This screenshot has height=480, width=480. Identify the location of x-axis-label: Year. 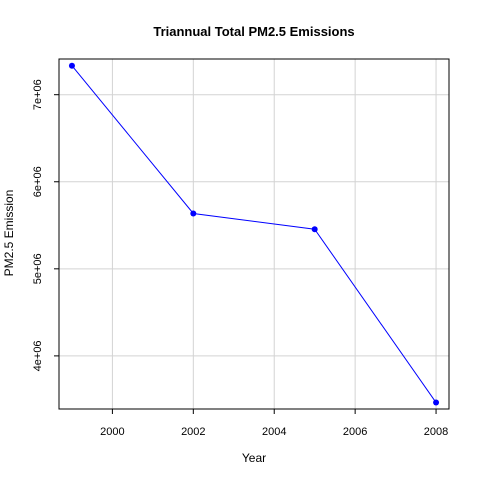
(254, 458).